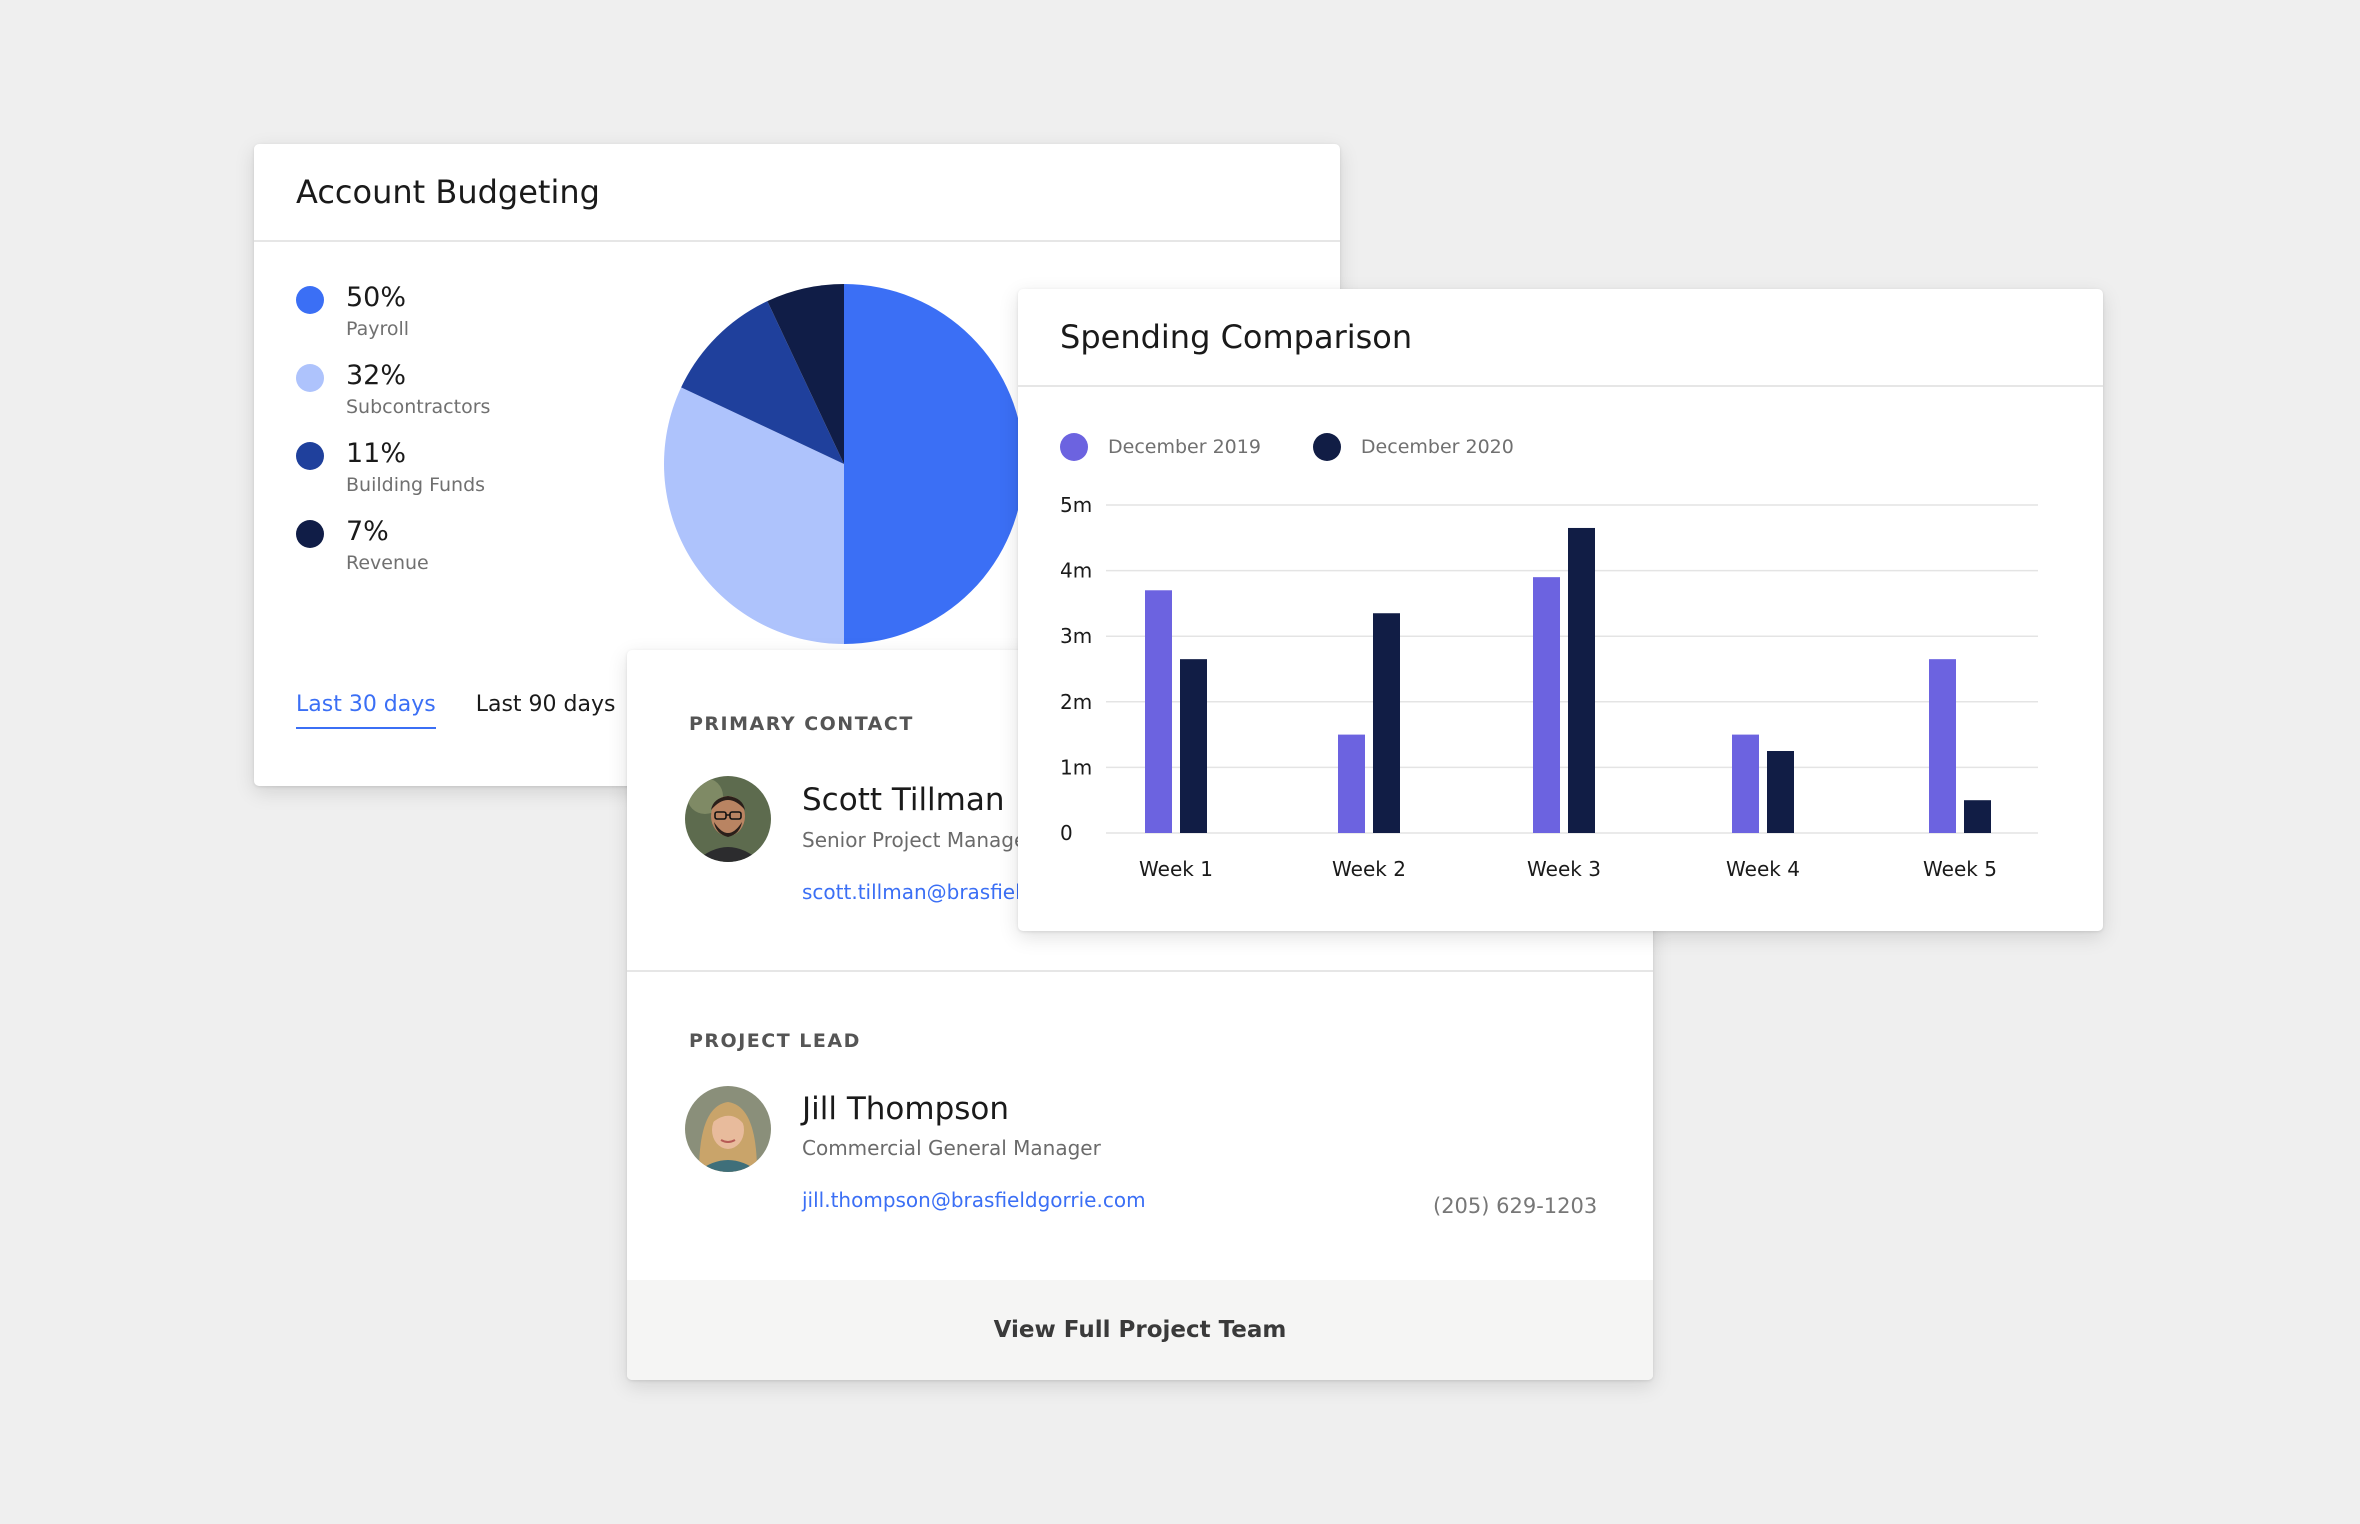 The image size is (2360, 1524). What do you see at coordinates (951, 1148) in the screenshot?
I see `project-lead-title: Commercial General Manager` at bounding box center [951, 1148].